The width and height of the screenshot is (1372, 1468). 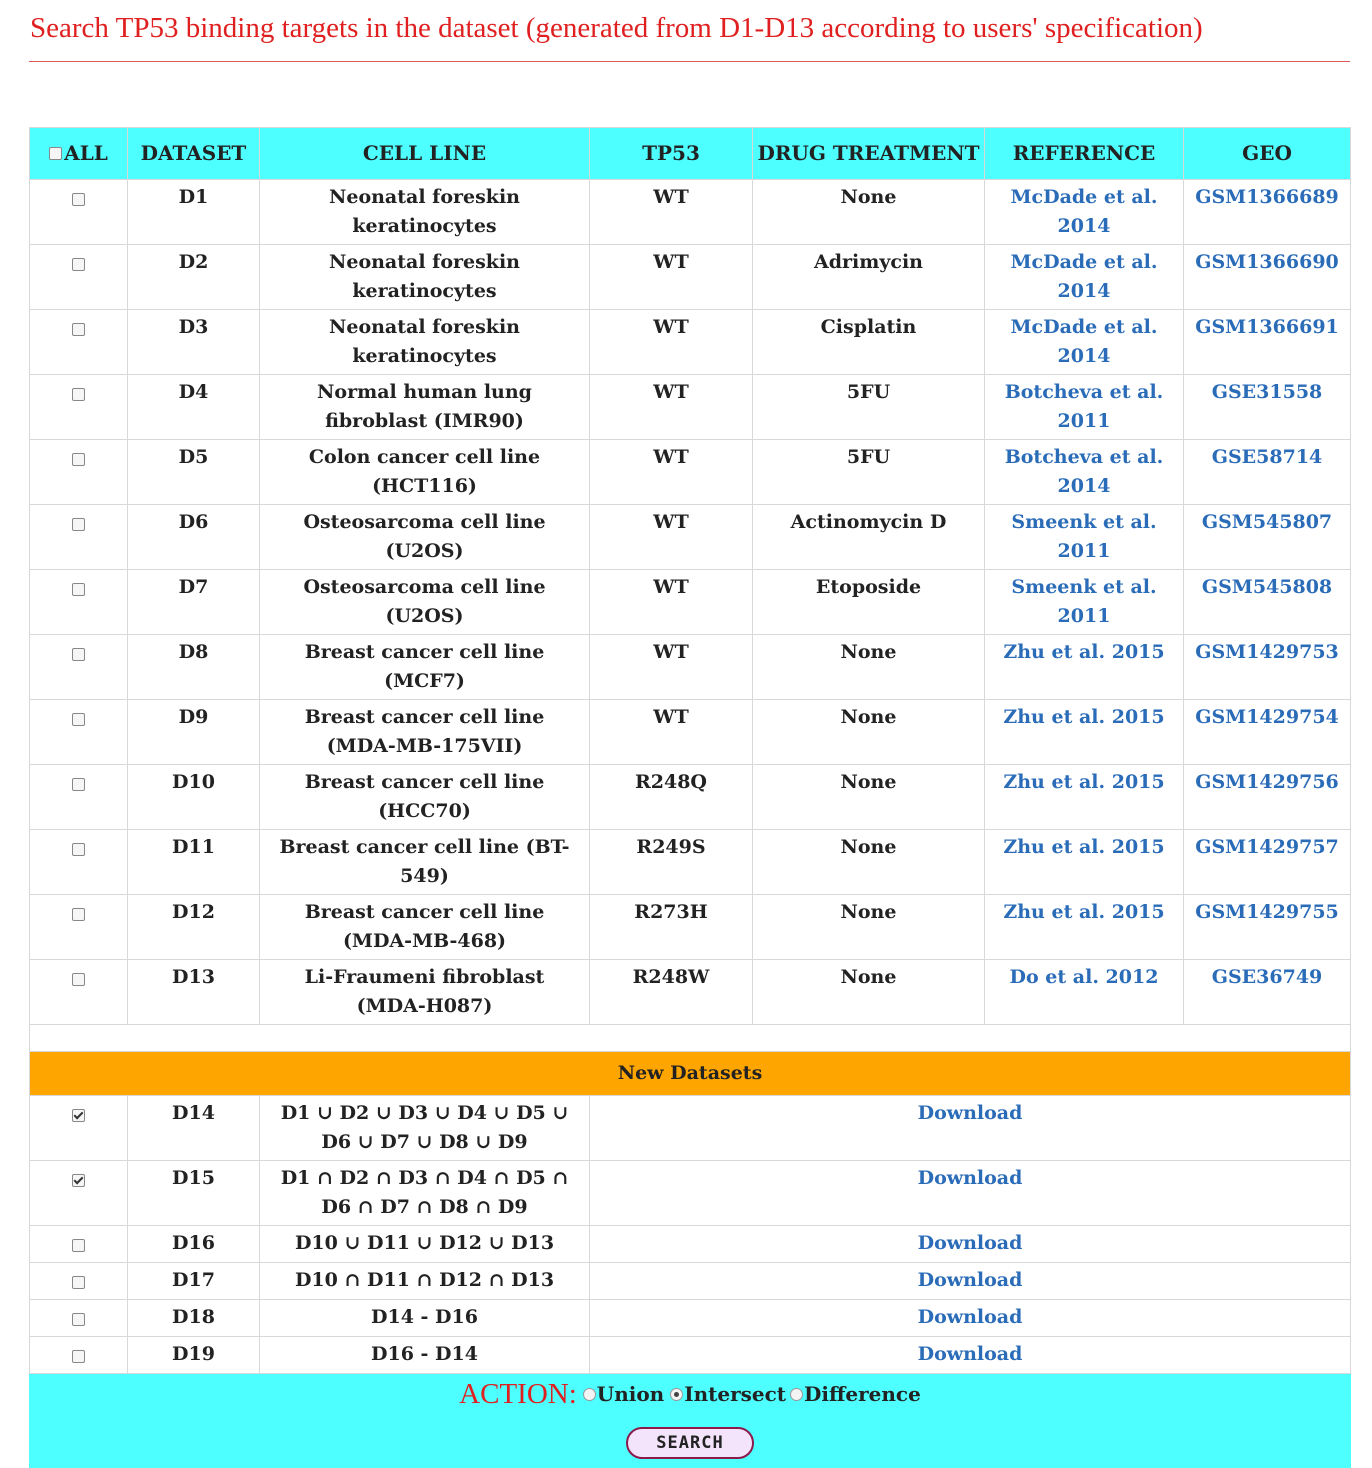 What do you see at coordinates (424, 927) in the screenshot?
I see `cell-line: Breast cancer cell line (MDA-MB-468)` at bounding box center [424, 927].